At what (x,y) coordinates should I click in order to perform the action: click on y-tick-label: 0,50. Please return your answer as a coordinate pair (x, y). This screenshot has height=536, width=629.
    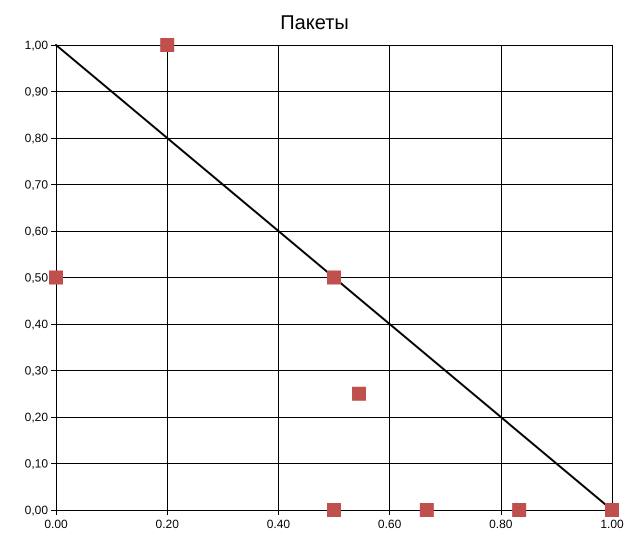
    Looking at the image, I should click on (36, 277).